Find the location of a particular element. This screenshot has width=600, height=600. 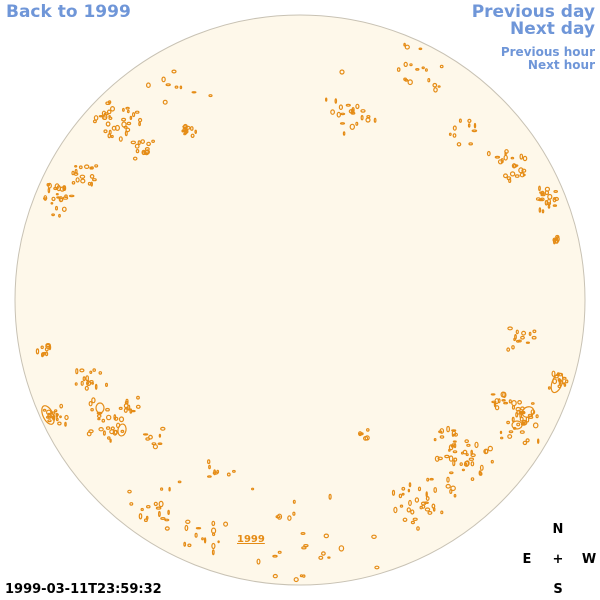

year-link: 1999 is located at coordinates (251, 539).